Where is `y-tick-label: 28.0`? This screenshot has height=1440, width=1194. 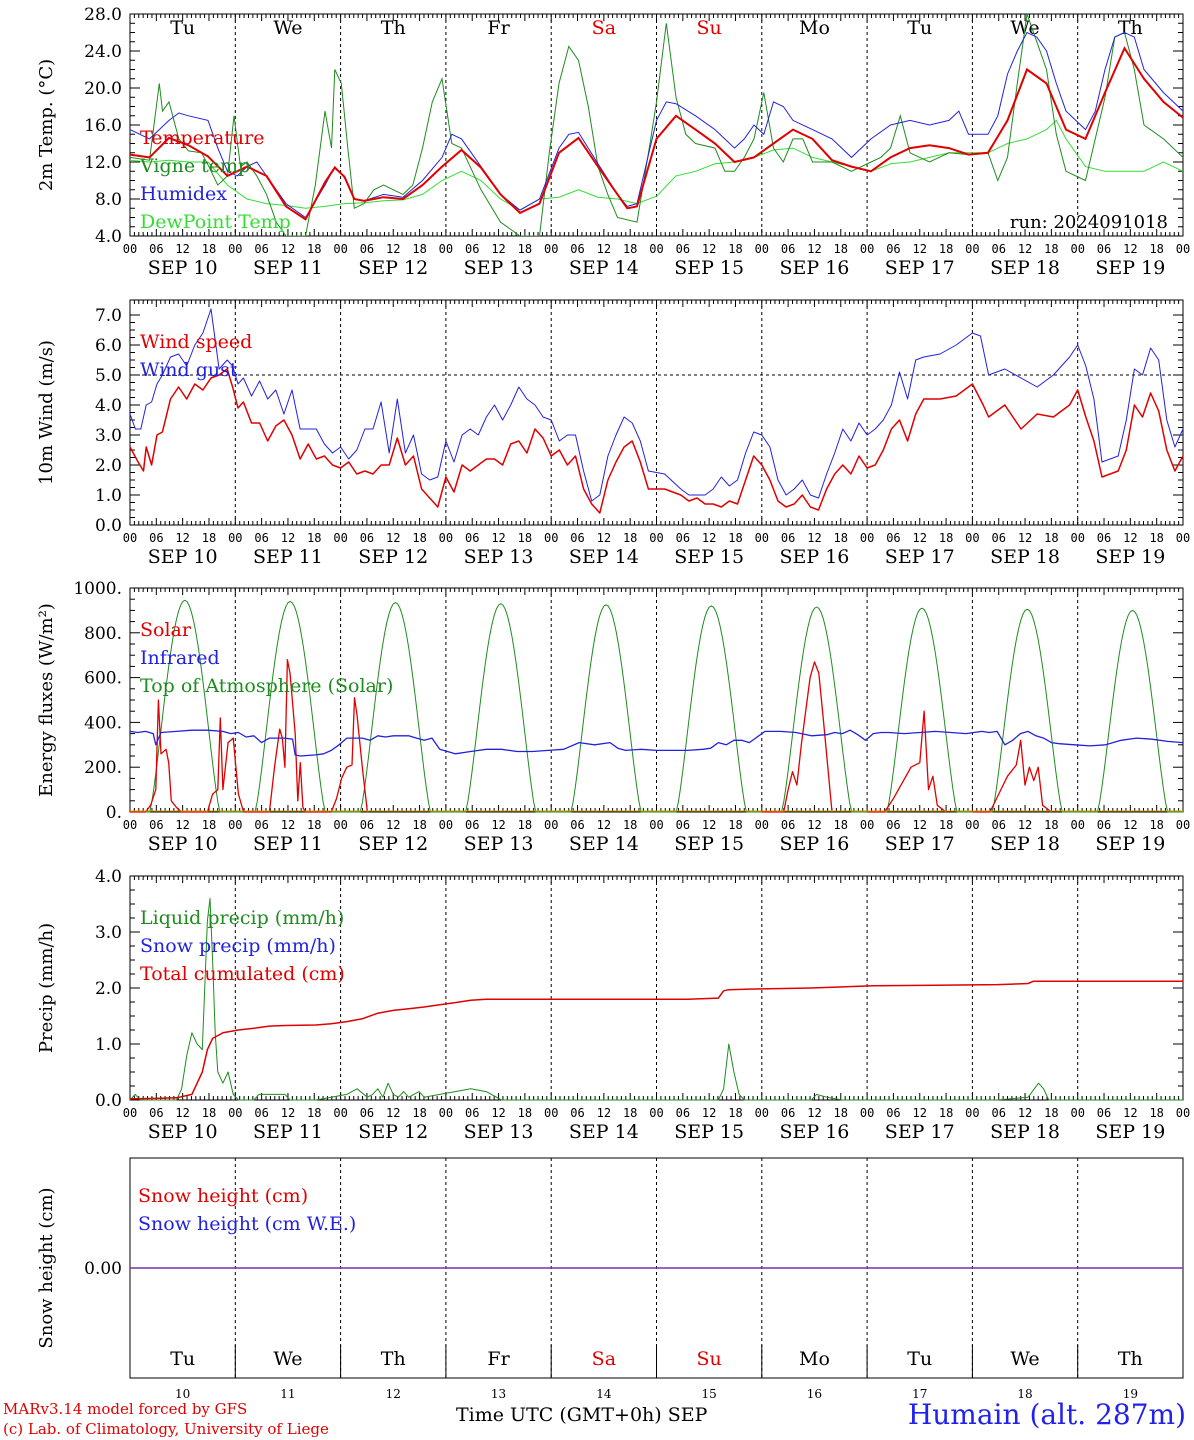
y-tick-label: 28.0 is located at coordinates (103, 15).